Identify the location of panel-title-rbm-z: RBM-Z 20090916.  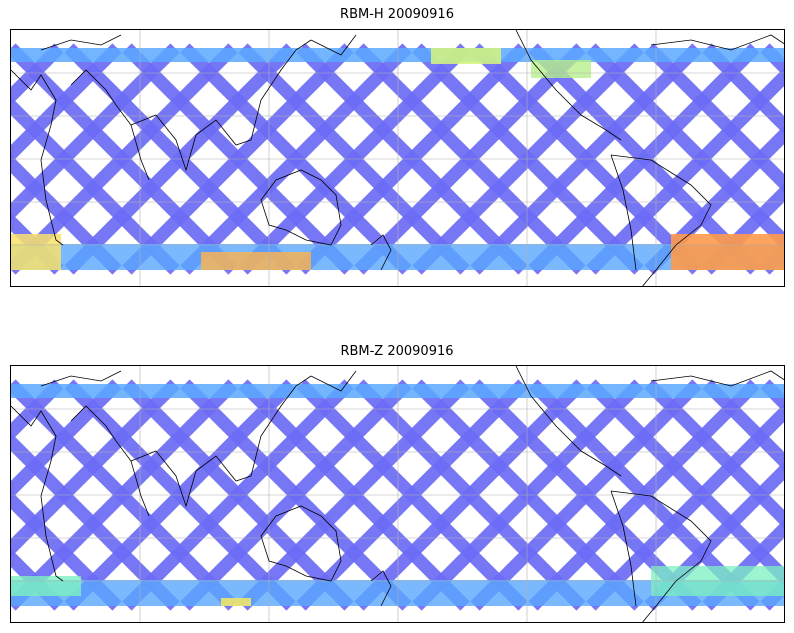
(397, 351).